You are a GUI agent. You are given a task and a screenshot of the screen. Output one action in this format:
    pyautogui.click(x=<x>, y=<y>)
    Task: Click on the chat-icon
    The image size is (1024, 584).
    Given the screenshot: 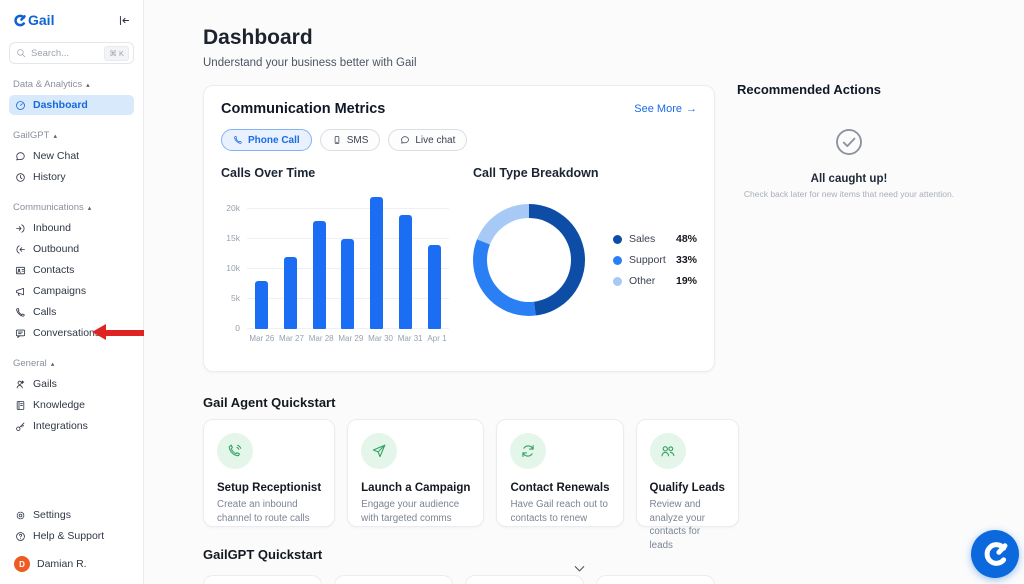 What is the action you would take?
    pyautogui.click(x=20, y=156)
    